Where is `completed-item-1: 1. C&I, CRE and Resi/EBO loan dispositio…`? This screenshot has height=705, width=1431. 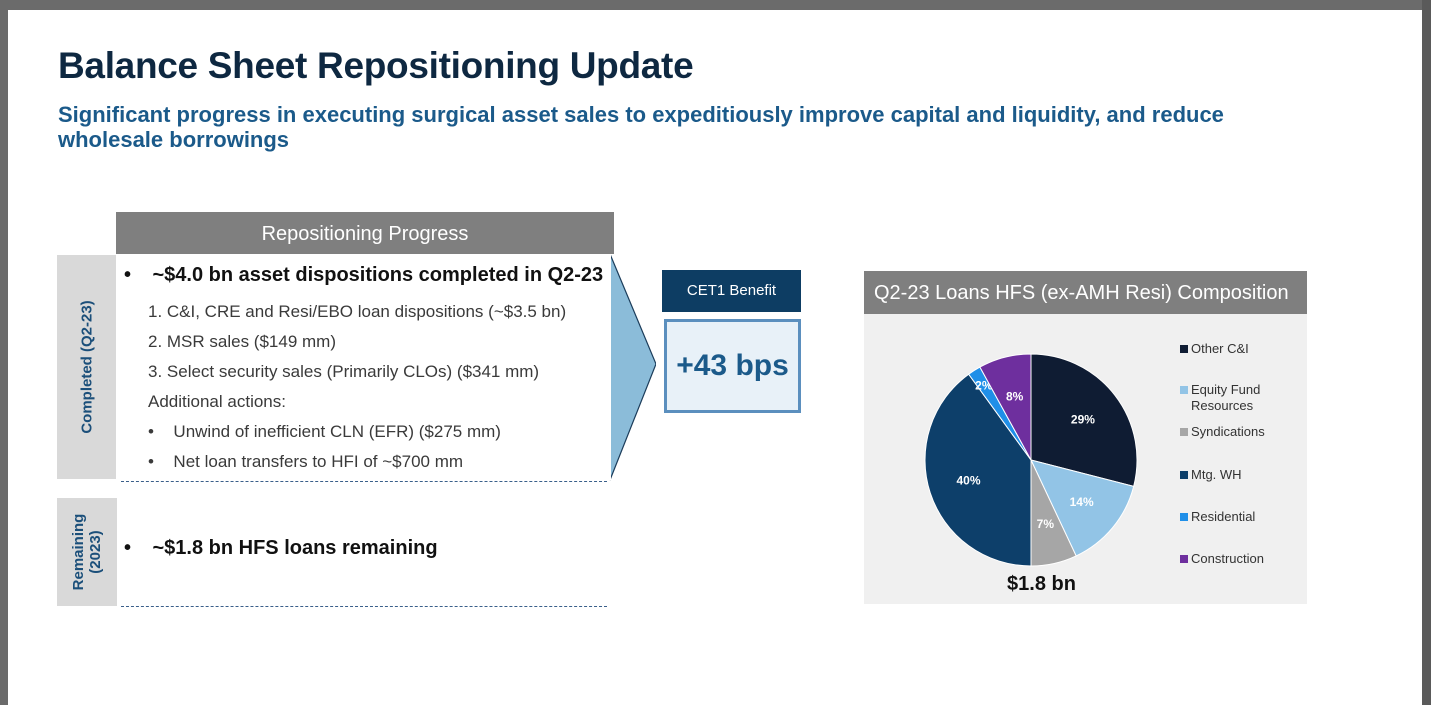
completed-item-1: 1. C&I, CRE and Resi/EBO loan dispositio… is located at coordinates (357, 311).